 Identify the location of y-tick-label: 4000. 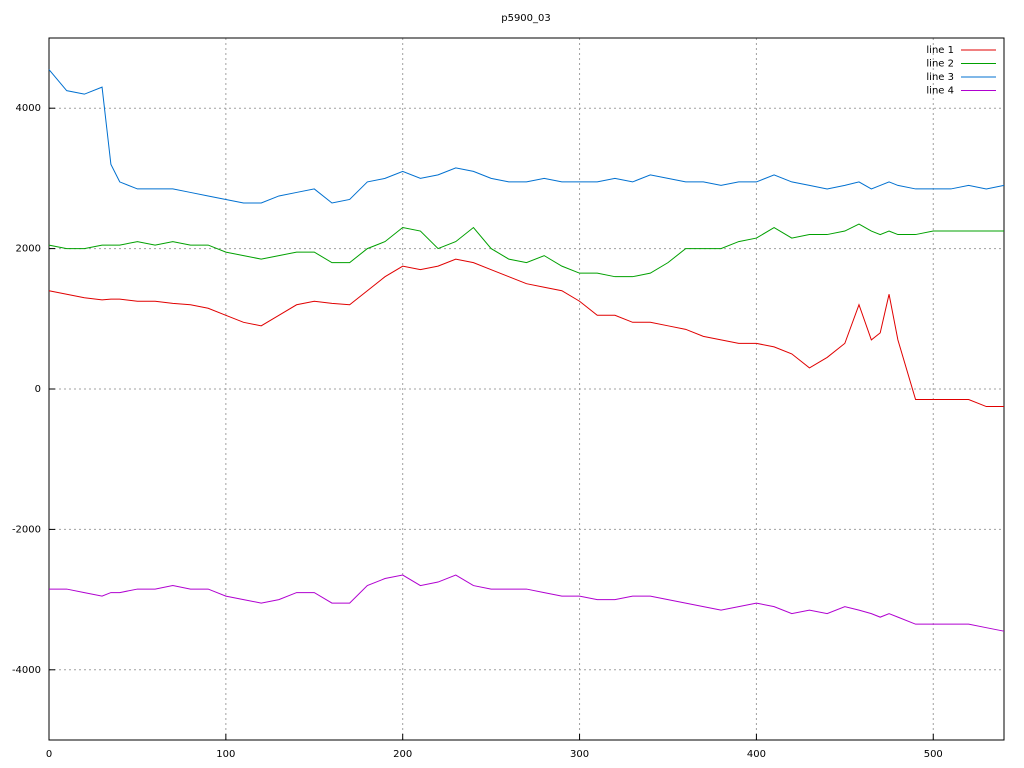
(28, 108).